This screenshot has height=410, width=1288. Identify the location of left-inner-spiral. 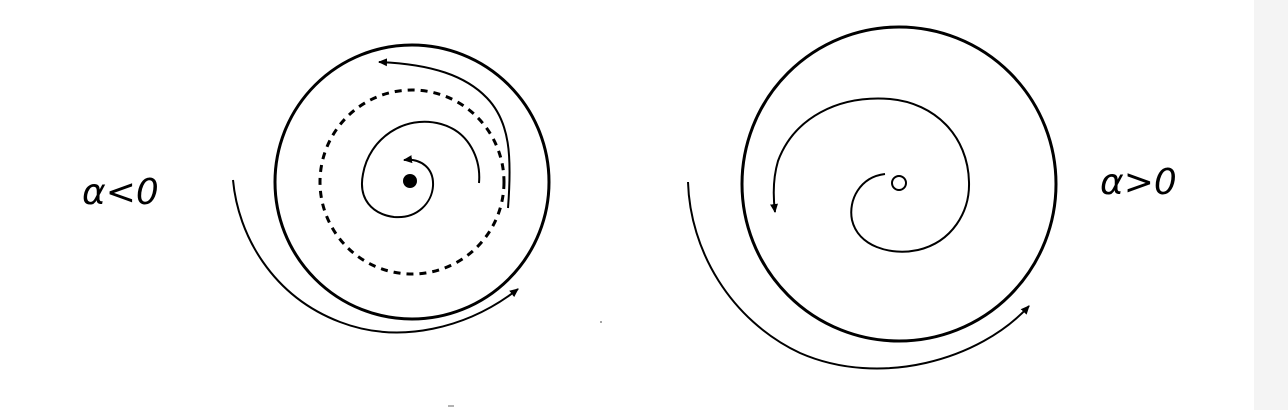
(421, 169).